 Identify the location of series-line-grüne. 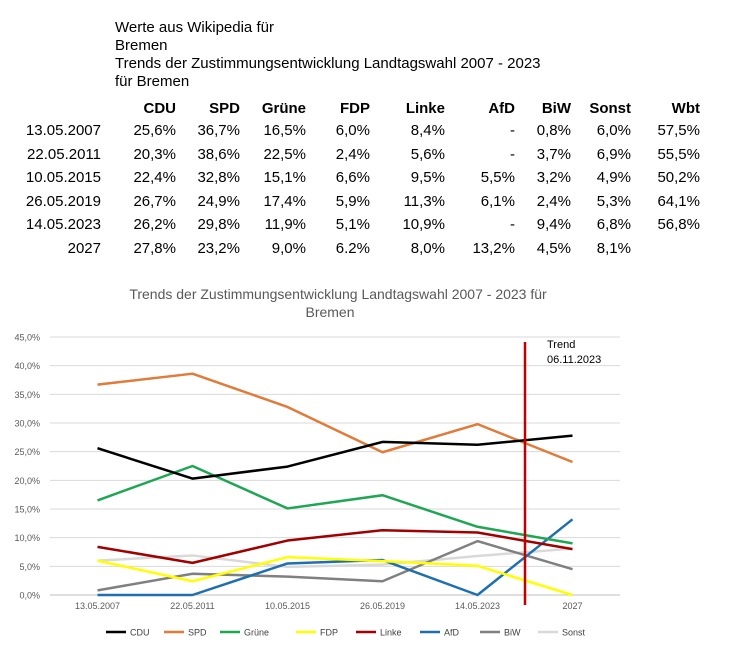
(335, 504).